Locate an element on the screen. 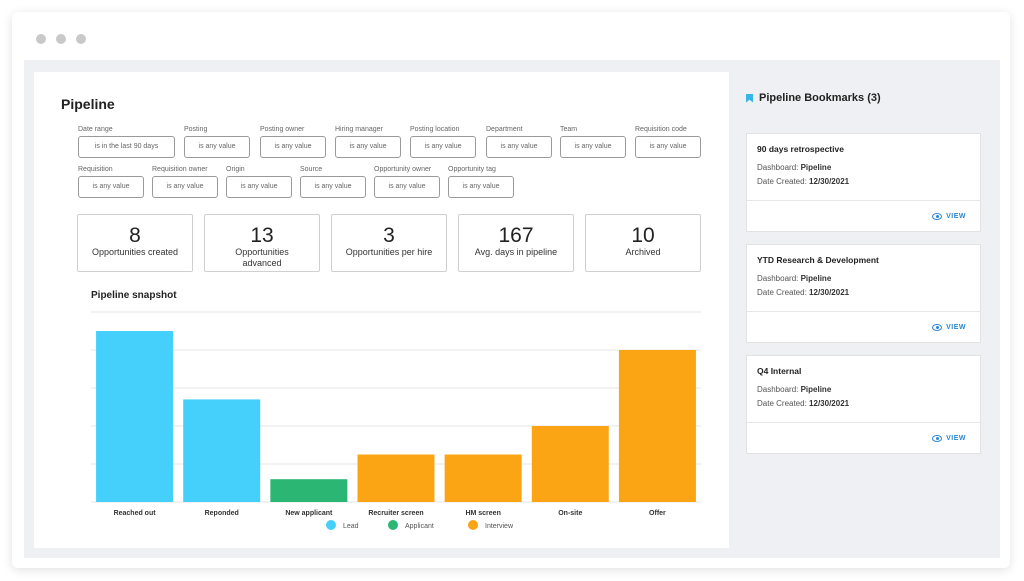 The width and height of the screenshot is (1024, 581). x-tick-label: On-site is located at coordinates (570, 513).